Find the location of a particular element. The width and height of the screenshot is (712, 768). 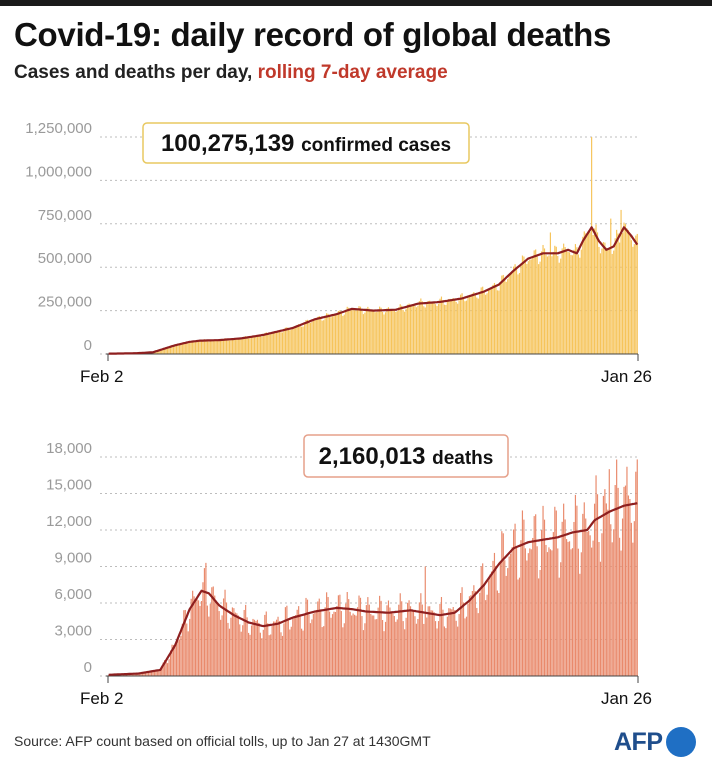

y-tick-label: 0 is located at coordinates (88, 667).